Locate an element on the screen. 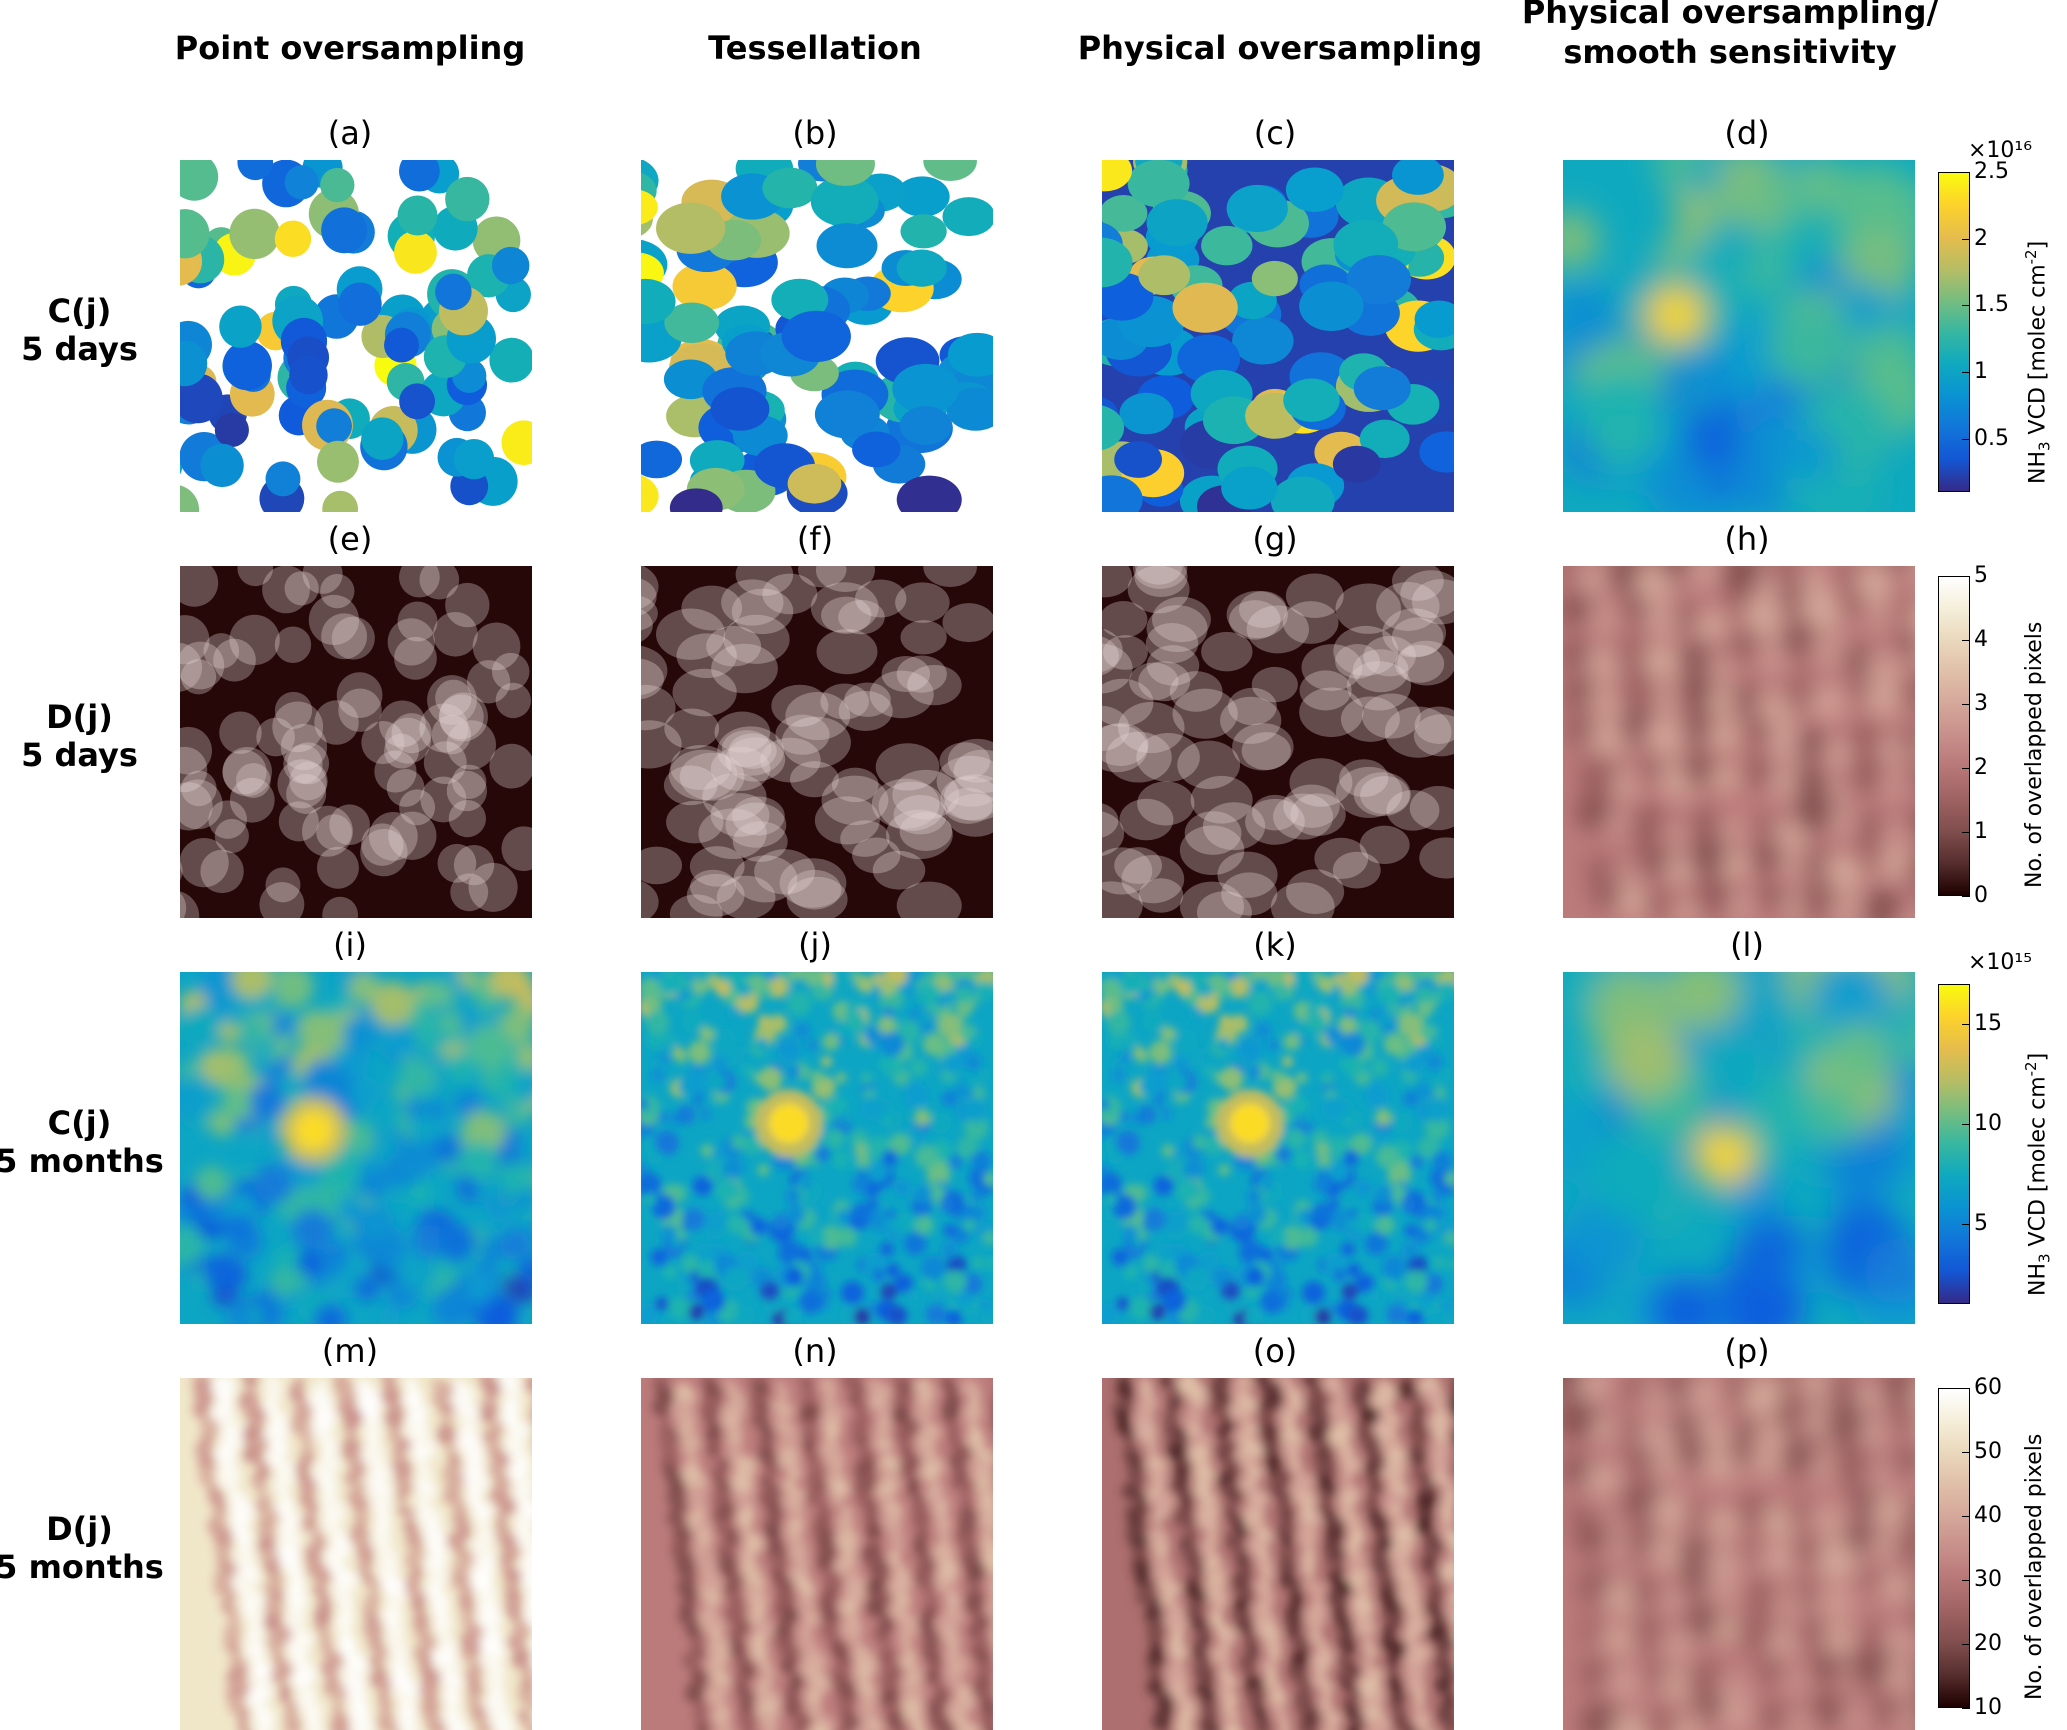  panel-label-c: (c) is located at coordinates (1275, 133).